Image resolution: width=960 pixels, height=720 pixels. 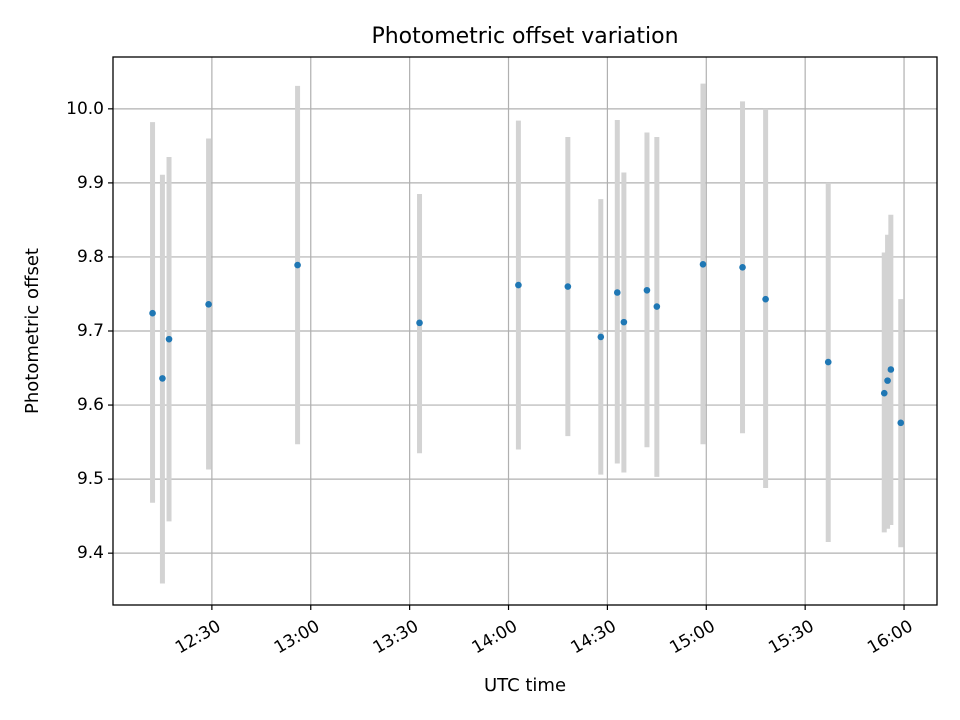 What do you see at coordinates (90, 553) in the screenshot?
I see `y-tick-label: 9.4` at bounding box center [90, 553].